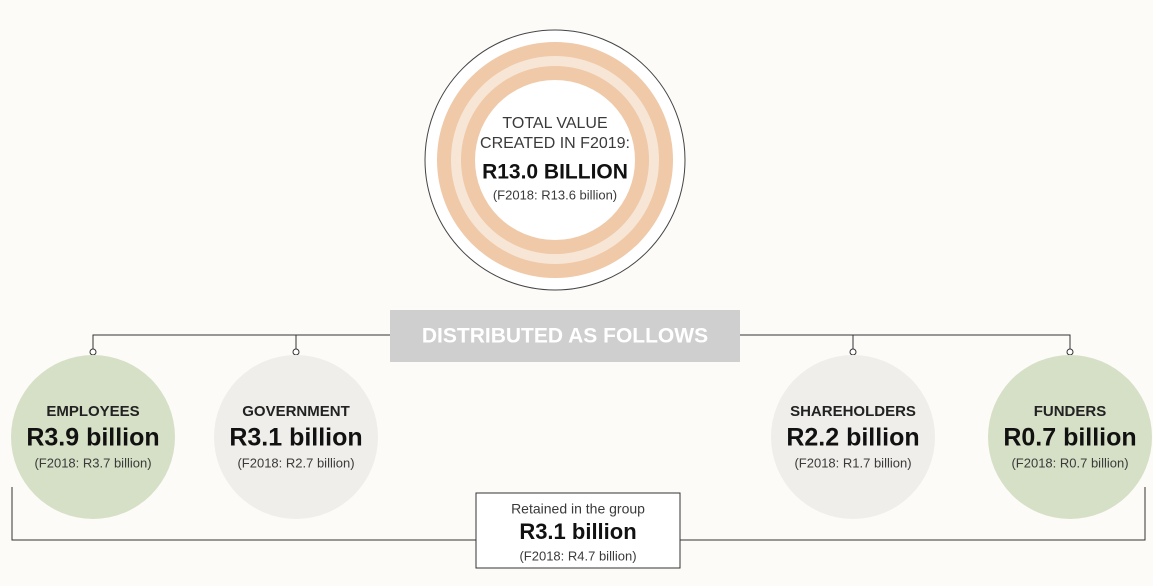 Image resolution: width=1153 pixels, height=586 pixels. What do you see at coordinates (555, 160) in the screenshot?
I see `inner-circle` at bounding box center [555, 160].